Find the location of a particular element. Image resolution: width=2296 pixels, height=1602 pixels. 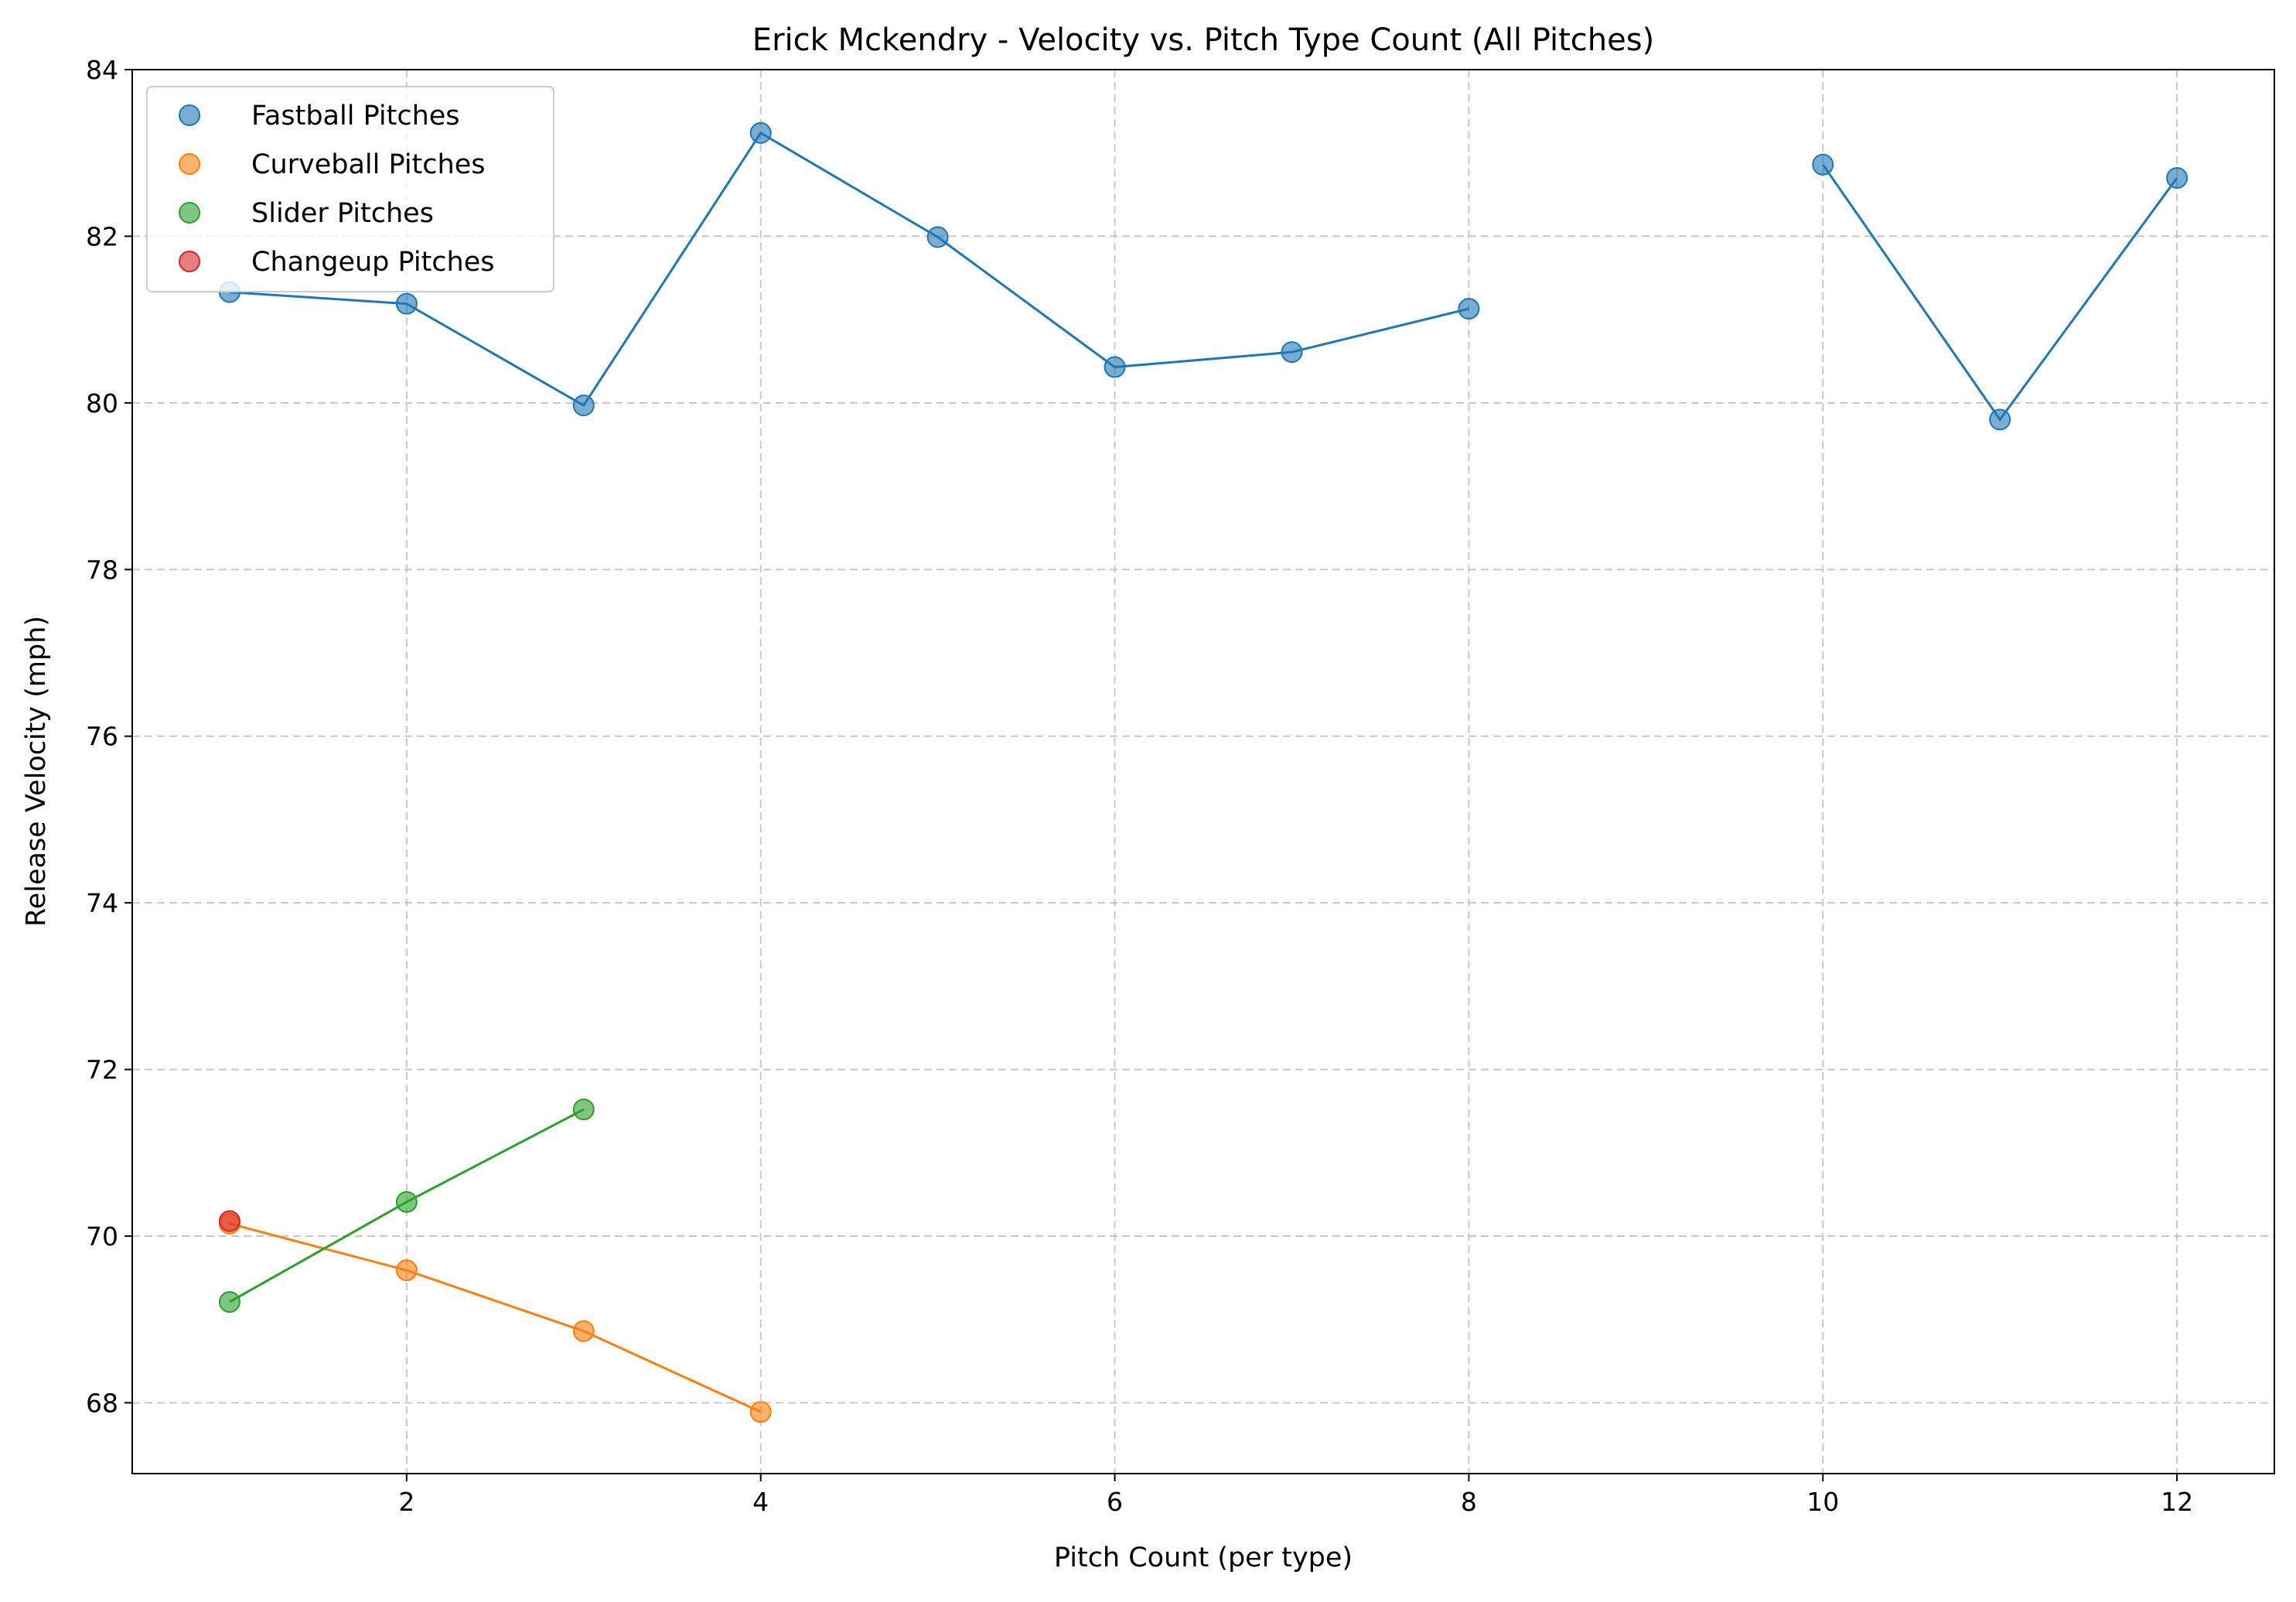

x-tick-label: 4 is located at coordinates (760, 1502).